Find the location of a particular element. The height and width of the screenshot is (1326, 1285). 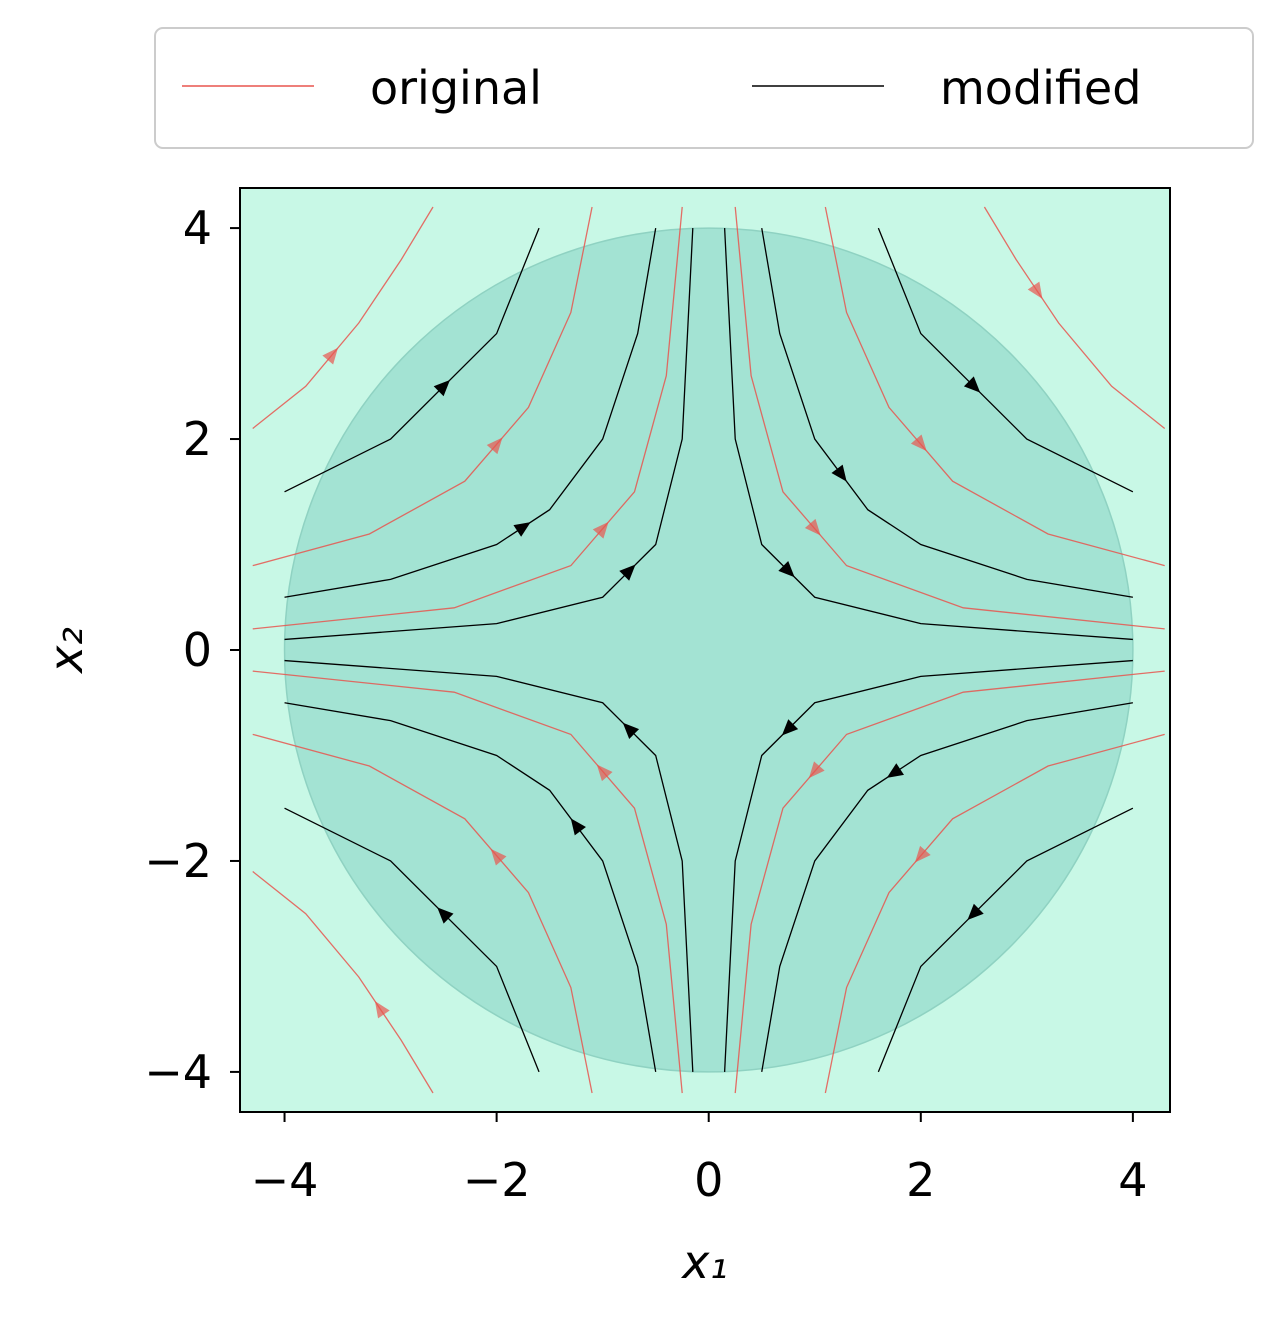

y-tick-label: 0 is located at coordinates (197, 650).